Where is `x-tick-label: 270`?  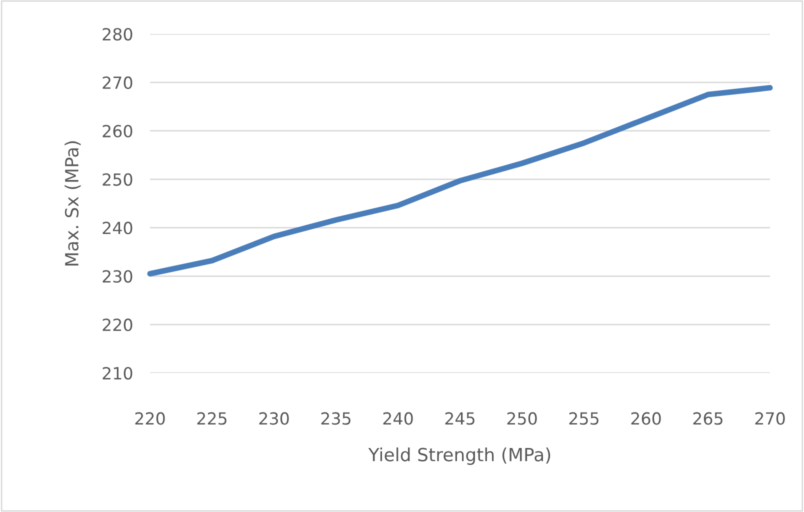 x-tick-label: 270 is located at coordinates (770, 418).